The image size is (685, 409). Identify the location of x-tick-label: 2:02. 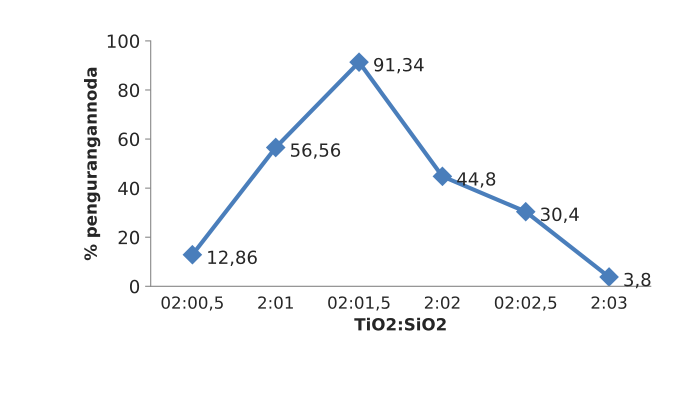
(442, 302).